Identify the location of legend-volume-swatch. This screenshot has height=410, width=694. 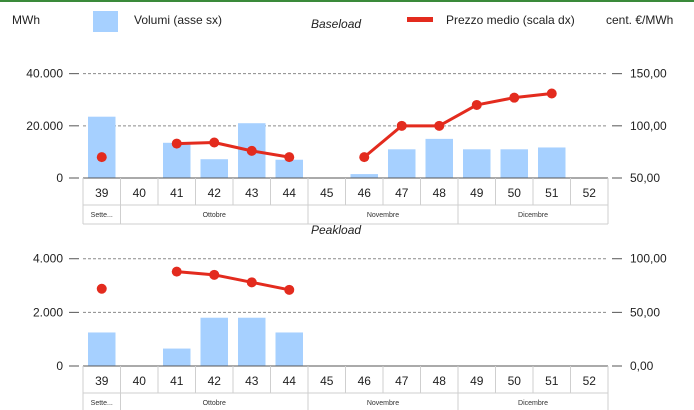
(105, 21).